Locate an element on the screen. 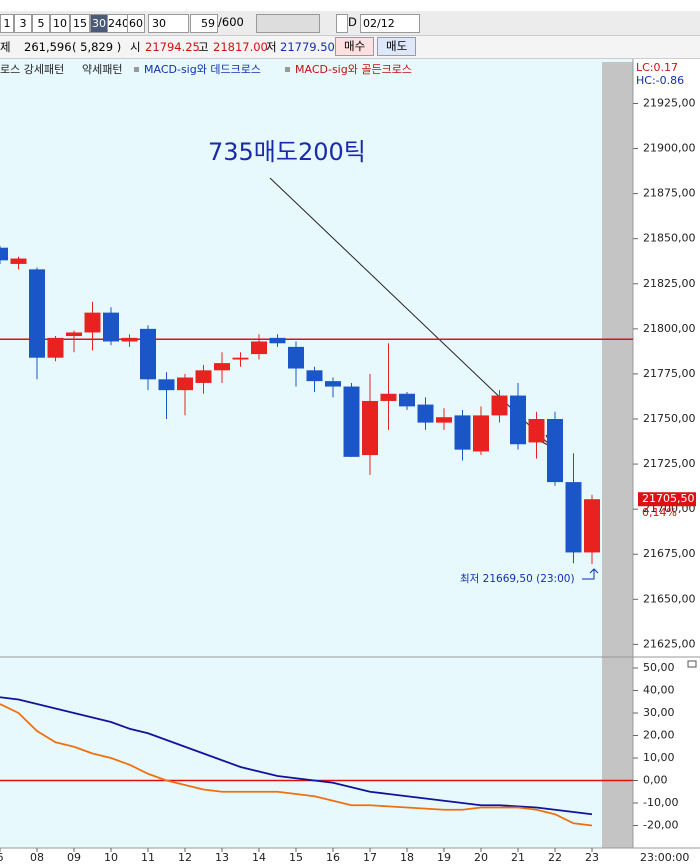  last-change: 0,14% is located at coordinates (659, 512).